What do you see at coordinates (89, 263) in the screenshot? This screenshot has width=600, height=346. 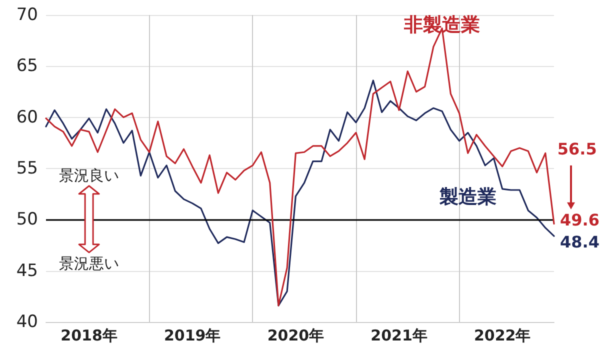 I see `annotation: 景況悪い` at bounding box center [89, 263].